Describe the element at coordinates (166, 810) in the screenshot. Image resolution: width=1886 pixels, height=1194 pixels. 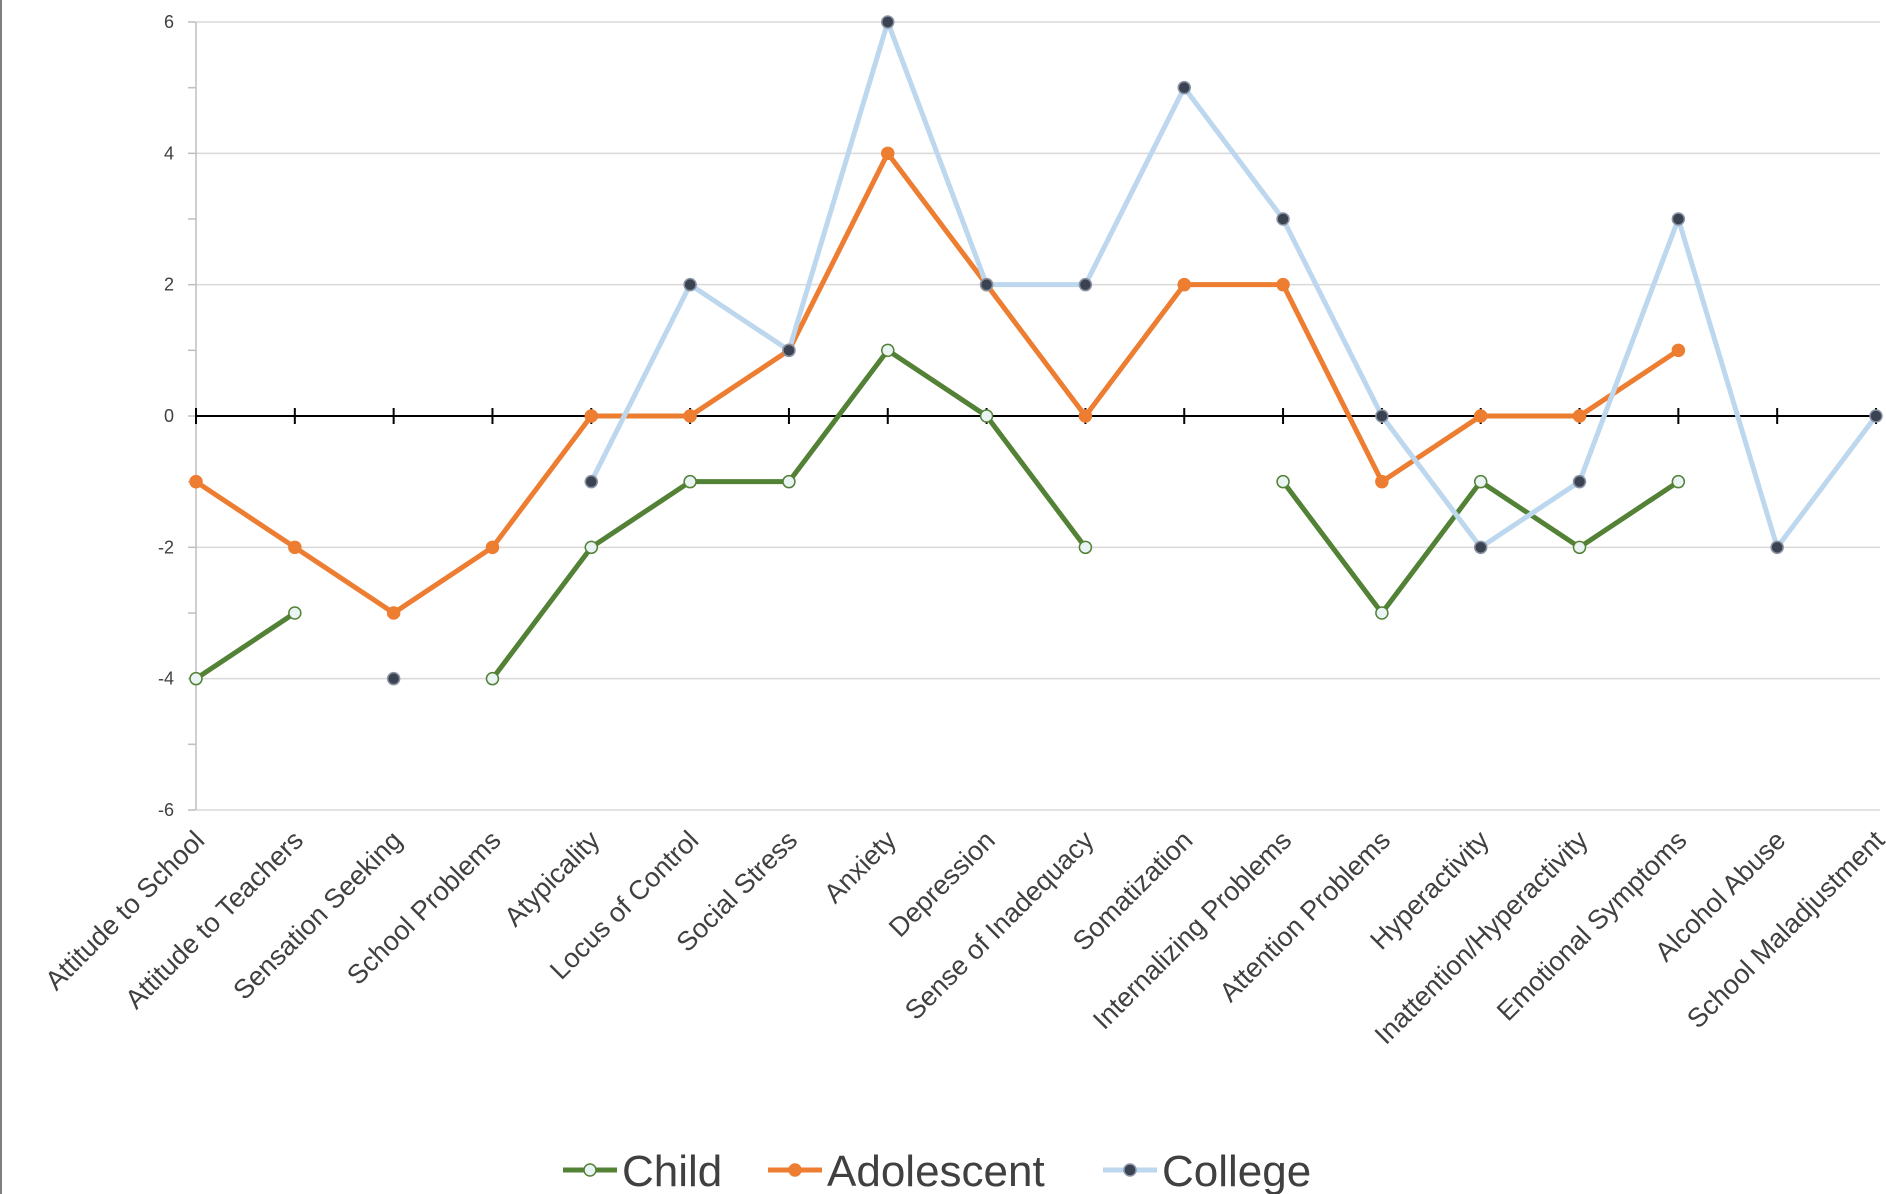
I see `y-tick-label: -6` at that location.